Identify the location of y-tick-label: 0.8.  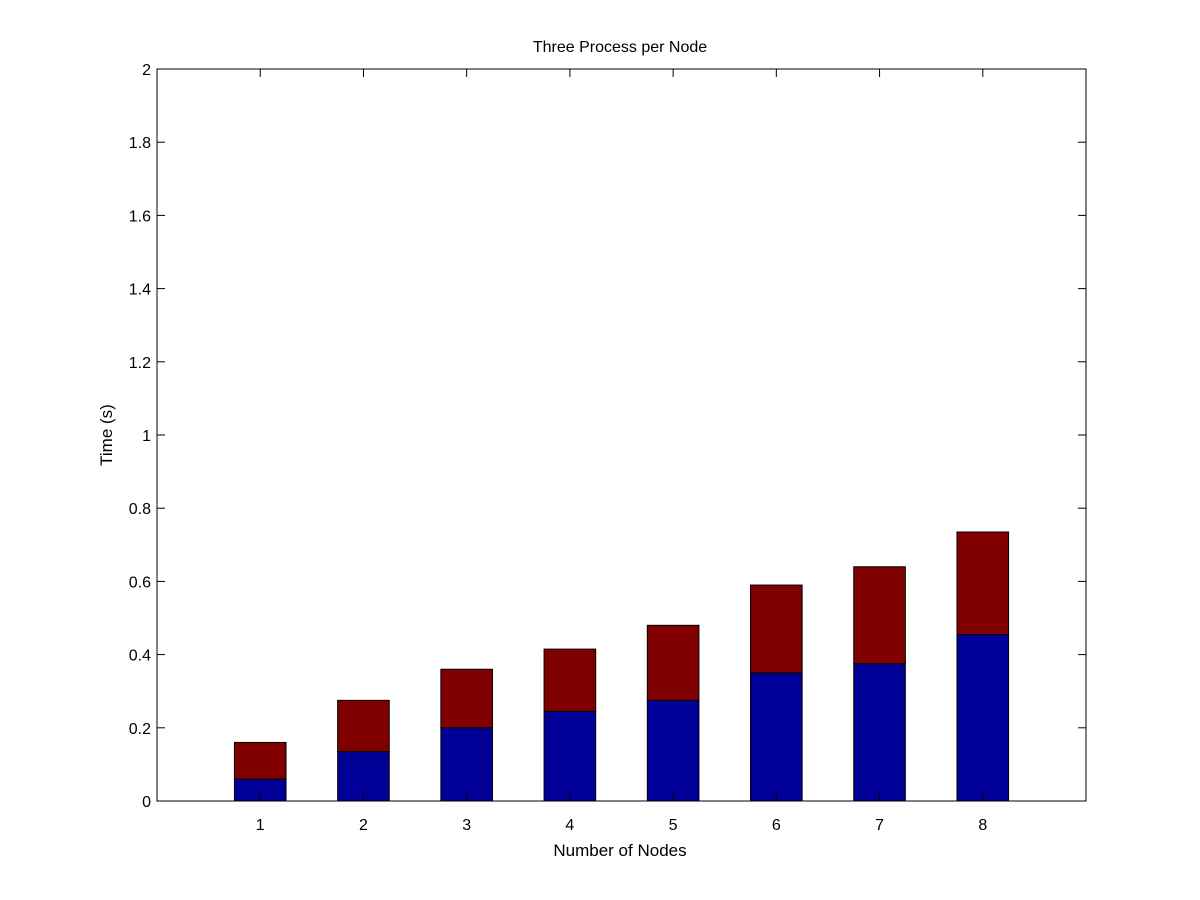
(140, 509).